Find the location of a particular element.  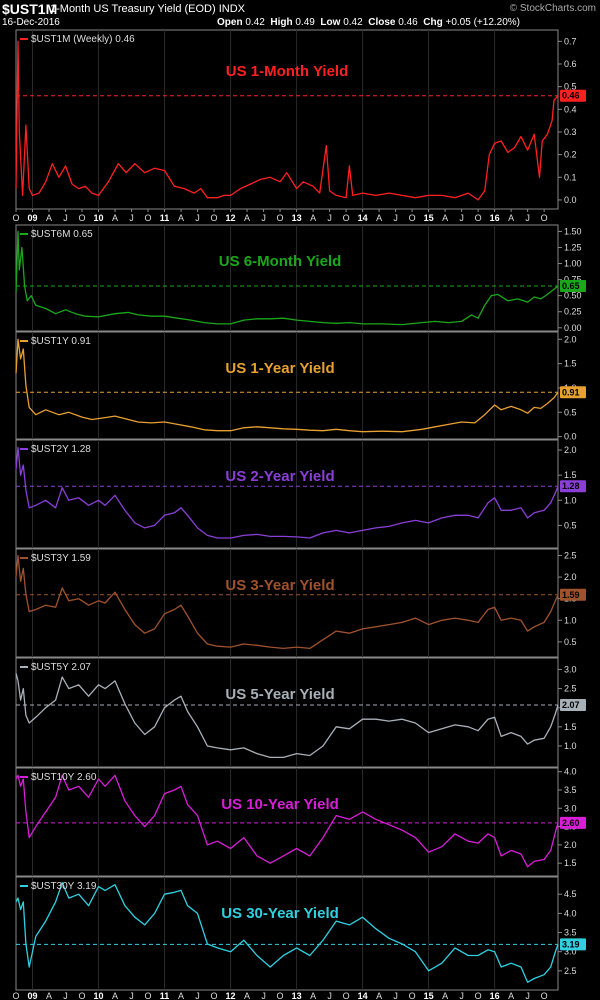

x-tick-label-bottom: 14 is located at coordinates (363, 995).